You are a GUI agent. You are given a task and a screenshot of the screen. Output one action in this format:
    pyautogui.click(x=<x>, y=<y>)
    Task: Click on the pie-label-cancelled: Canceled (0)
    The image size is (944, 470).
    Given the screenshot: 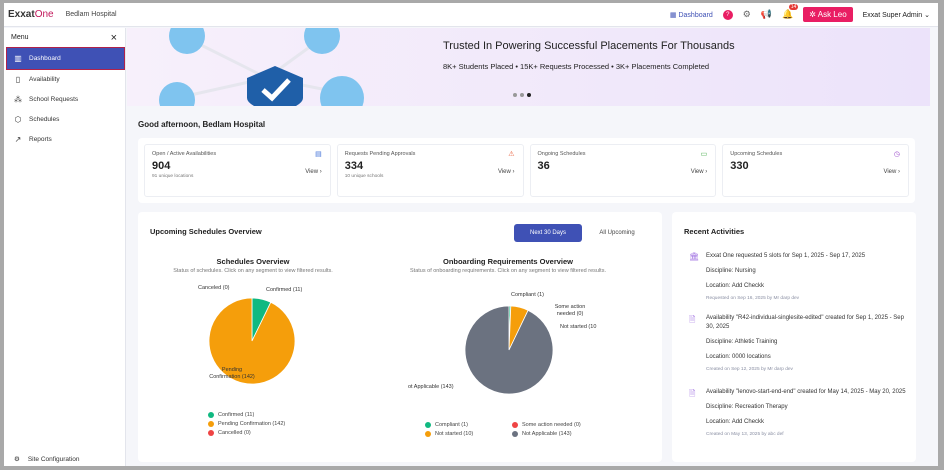 What is the action you would take?
    pyautogui.click(x=214, y=288)
    